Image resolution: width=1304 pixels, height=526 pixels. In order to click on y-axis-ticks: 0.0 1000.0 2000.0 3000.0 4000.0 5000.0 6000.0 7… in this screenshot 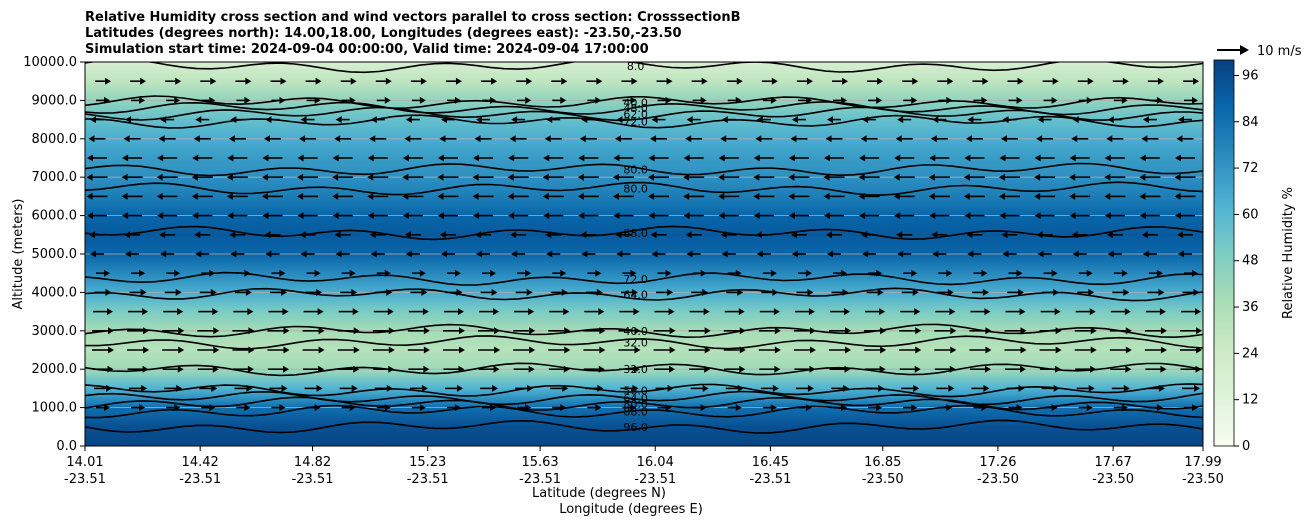, I will do `click(54, 254)`.